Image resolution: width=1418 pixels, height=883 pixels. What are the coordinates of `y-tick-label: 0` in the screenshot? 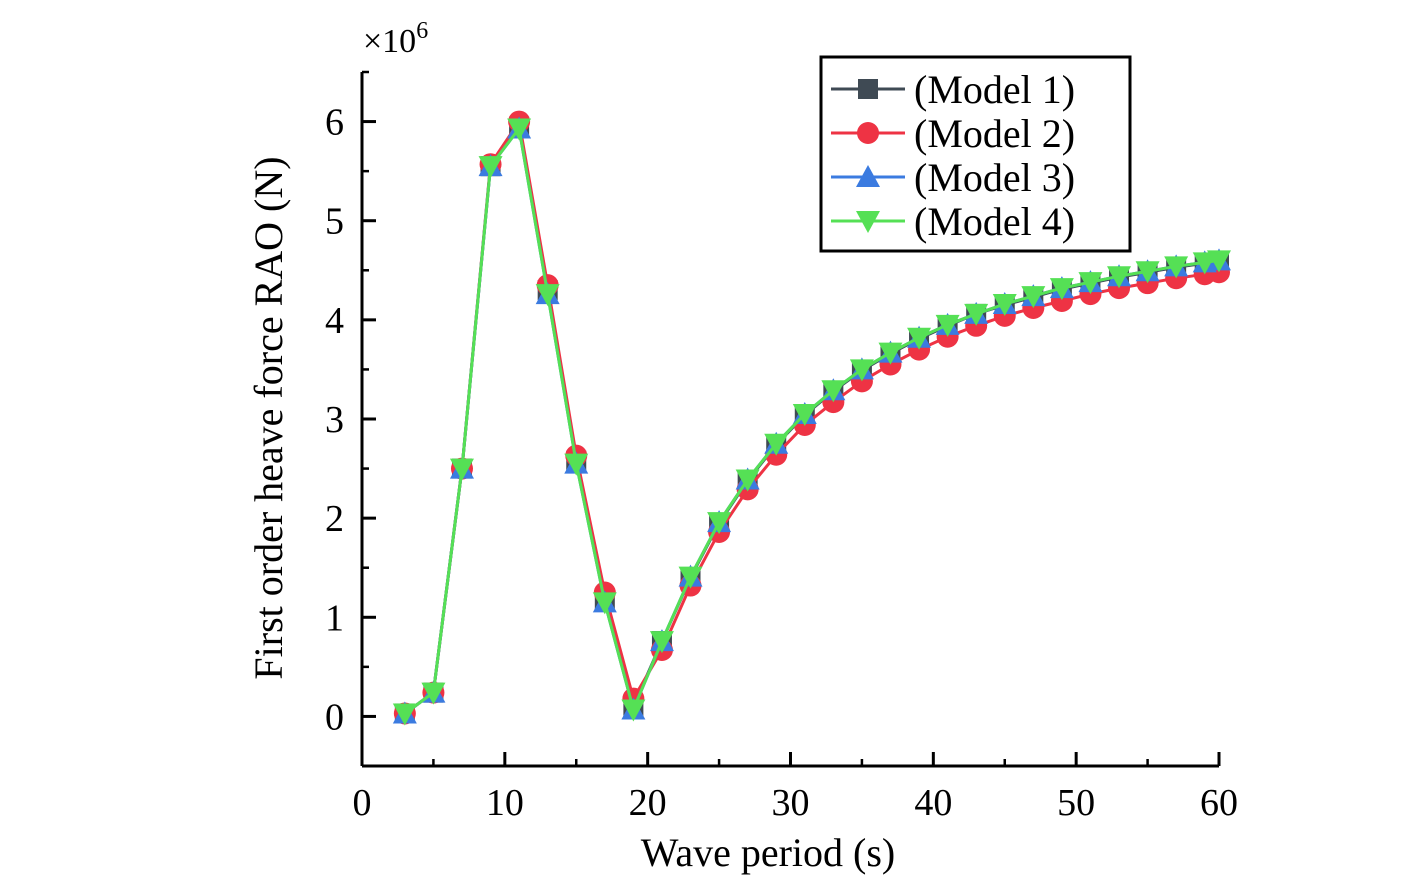 It's located at (334, 717).